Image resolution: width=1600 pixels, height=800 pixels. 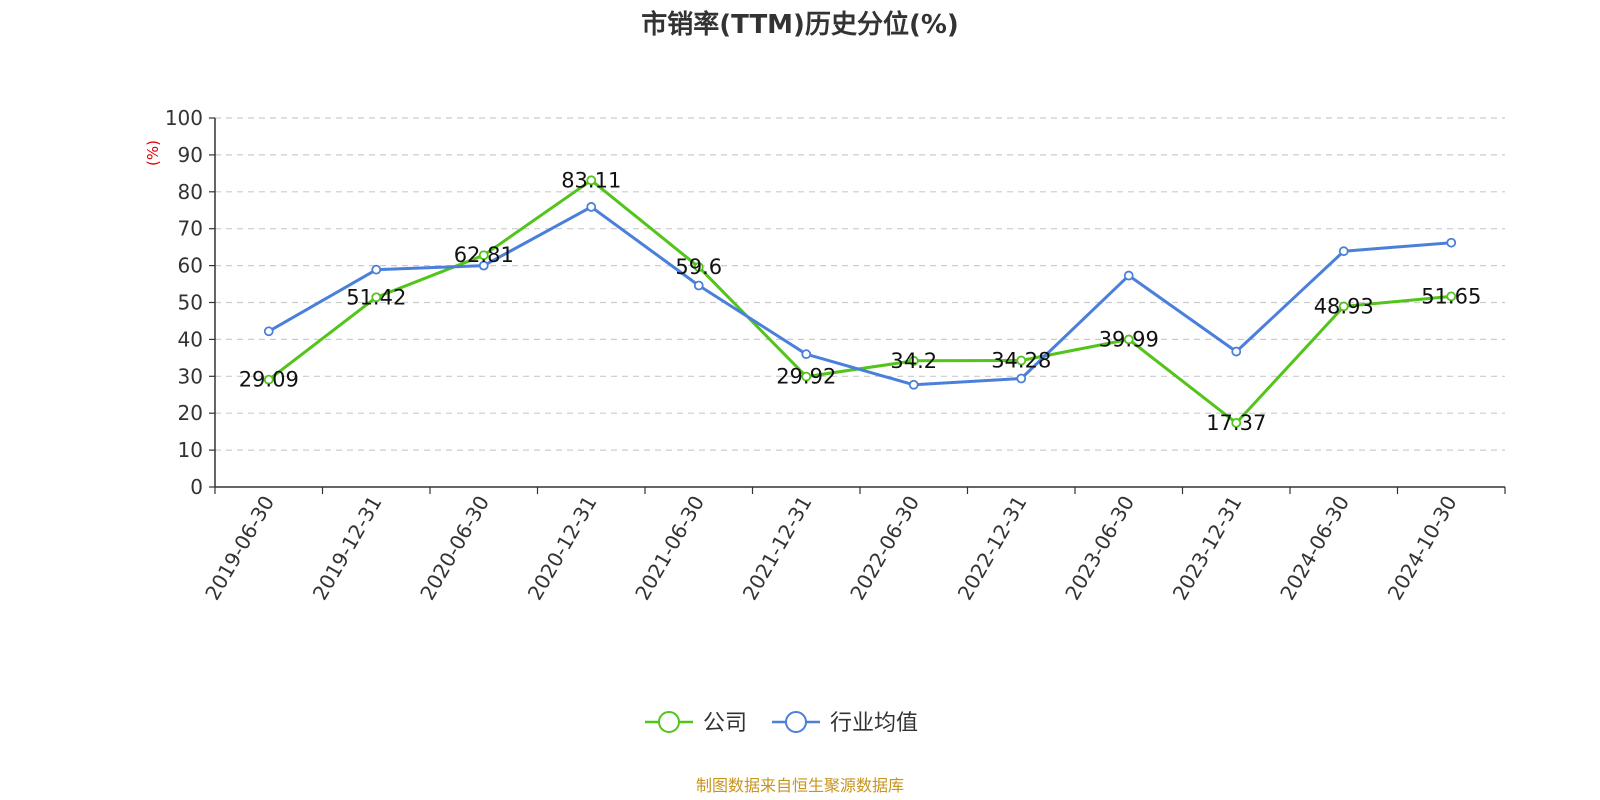 I want to click on data-label: 62.81, so click(x=484, y=255).